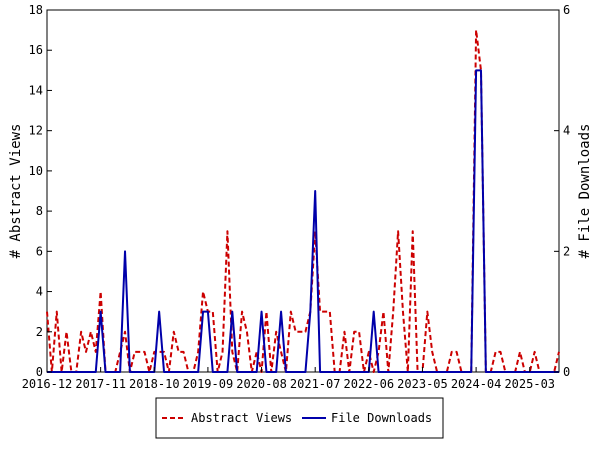  I want to click on legend-box, so click(299, 418).